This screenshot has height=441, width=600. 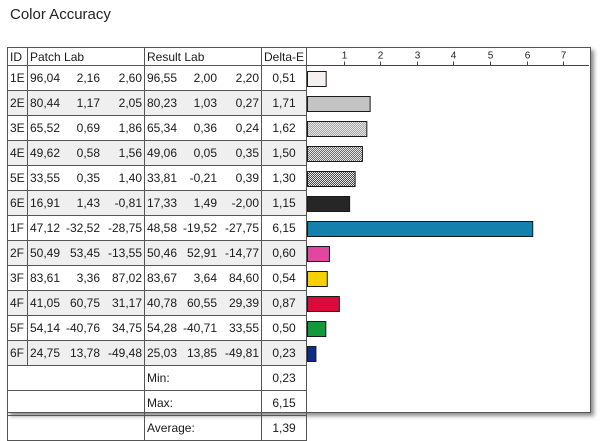 I want to click on result-lab-value: 65,34, so click(x=161, y=128).